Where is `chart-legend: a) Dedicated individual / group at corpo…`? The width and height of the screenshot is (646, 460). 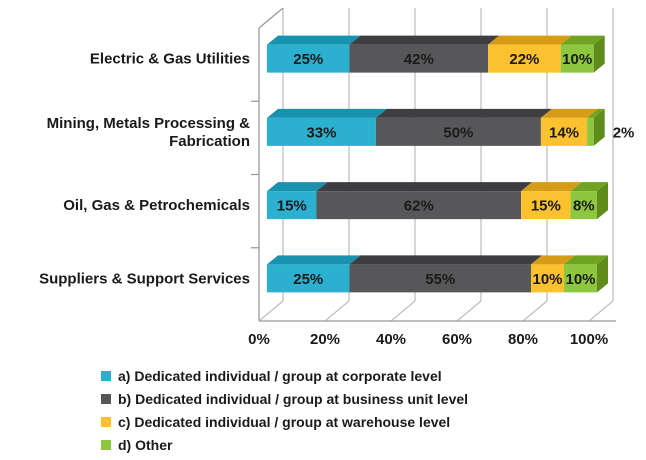 chart-legend: a) Dedicated individual / group at corpo… is located at coordinates (284, 410).